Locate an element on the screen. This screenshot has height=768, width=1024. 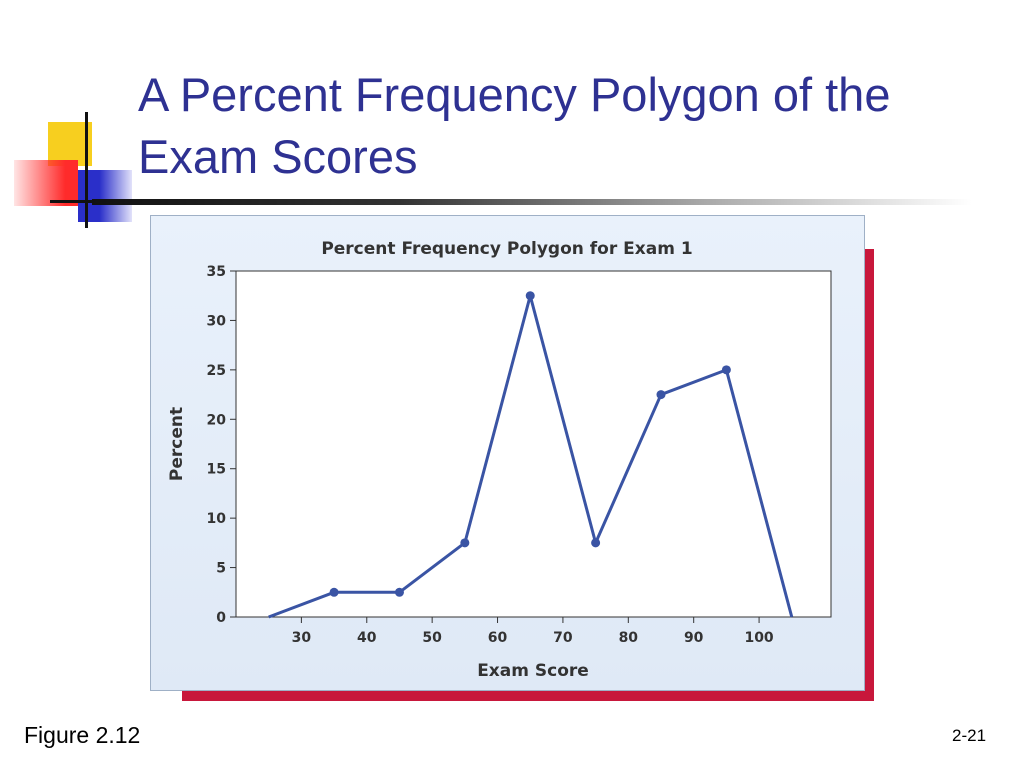
x-axis-label: Exam Score is located at coordinates (533, 671).